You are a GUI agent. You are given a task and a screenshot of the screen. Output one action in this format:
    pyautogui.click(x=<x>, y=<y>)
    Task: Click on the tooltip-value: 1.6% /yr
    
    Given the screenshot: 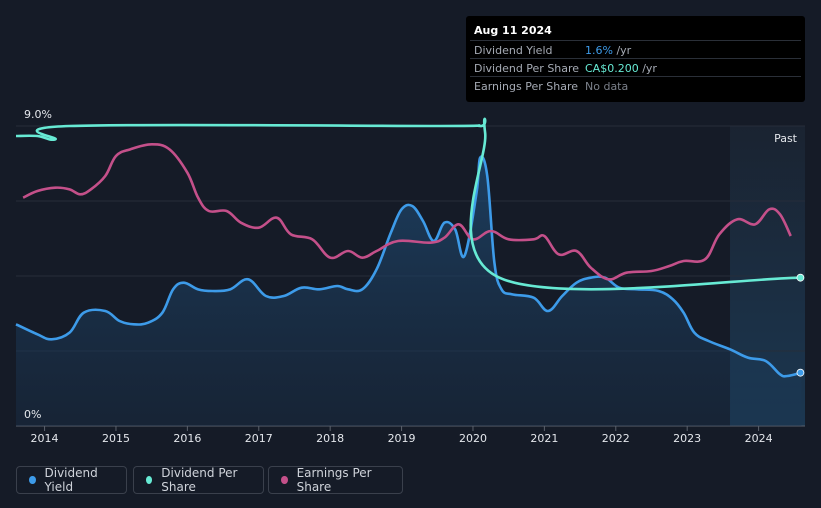 What is the action you would take?
    pyautogui.click(x=608, y=50)
    